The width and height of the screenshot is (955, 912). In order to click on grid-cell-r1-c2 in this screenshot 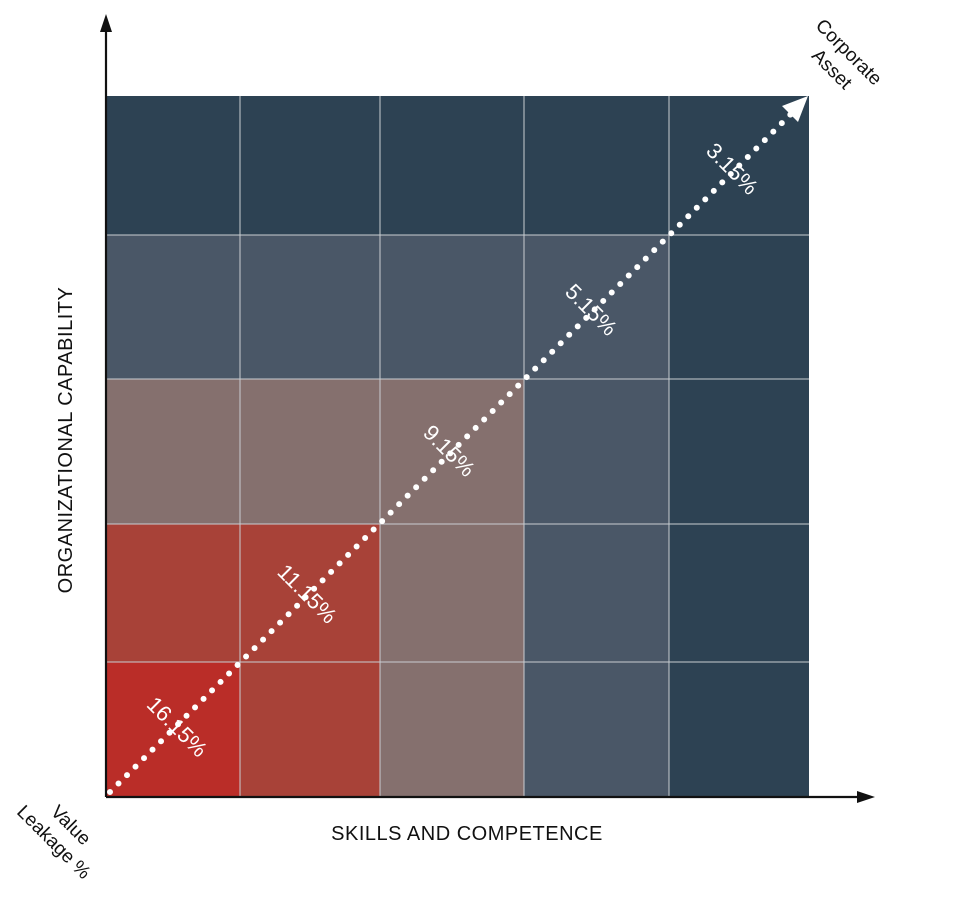, I will do `click(310, 165)`.